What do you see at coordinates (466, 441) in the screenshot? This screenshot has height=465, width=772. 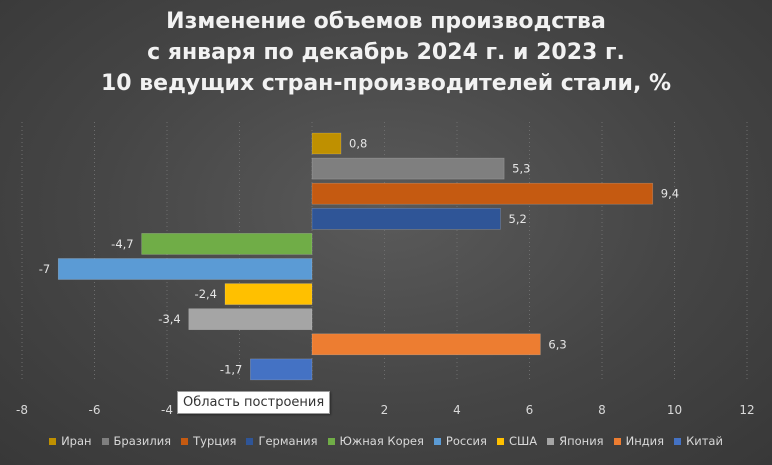 I see `legend-label-5: Россия` at bounding box center [466, 441].